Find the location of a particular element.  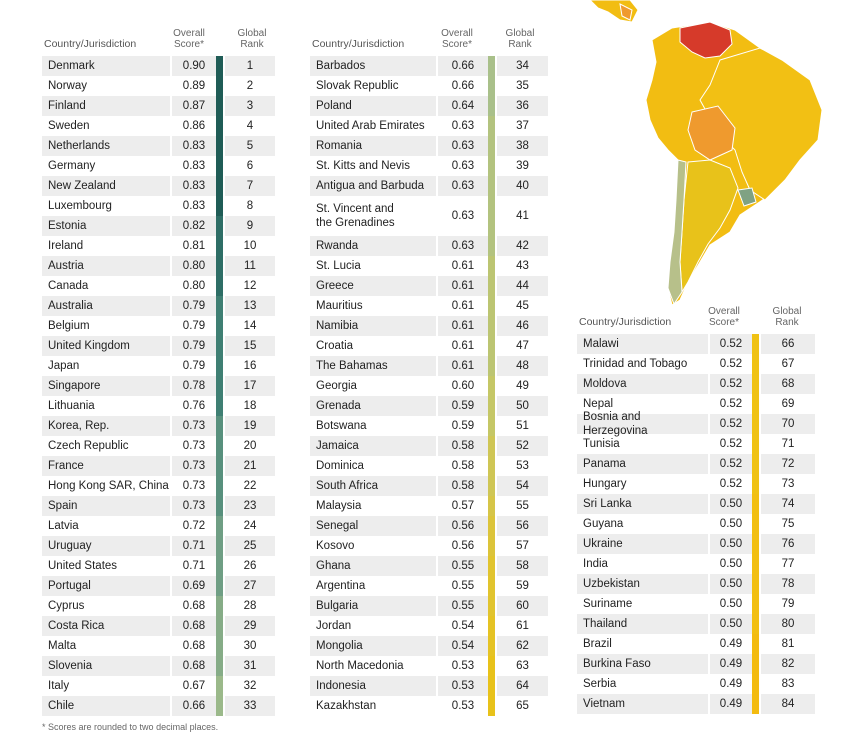

table-row: Portugal 0.69 27 is located at coordinates (159, 586).